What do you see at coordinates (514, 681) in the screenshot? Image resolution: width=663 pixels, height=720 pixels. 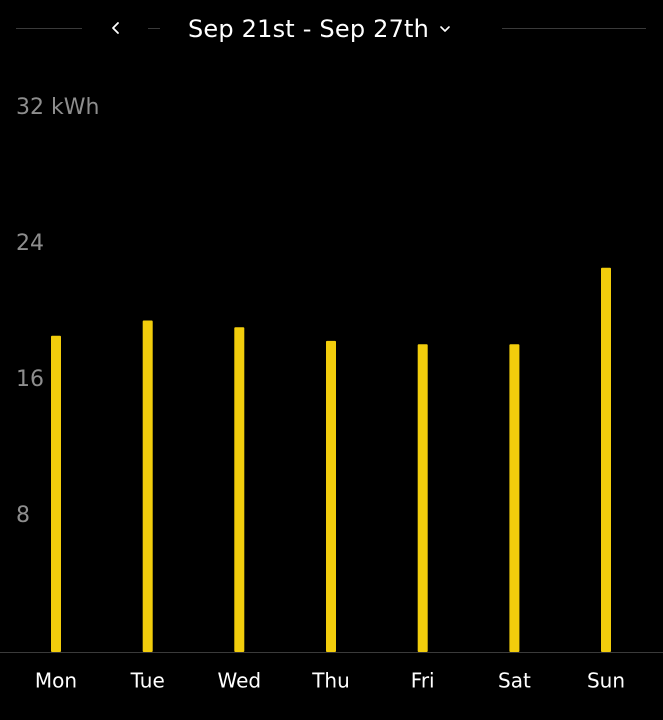 I see `x-tick-label: Sat` at bounding box center [514, 681].